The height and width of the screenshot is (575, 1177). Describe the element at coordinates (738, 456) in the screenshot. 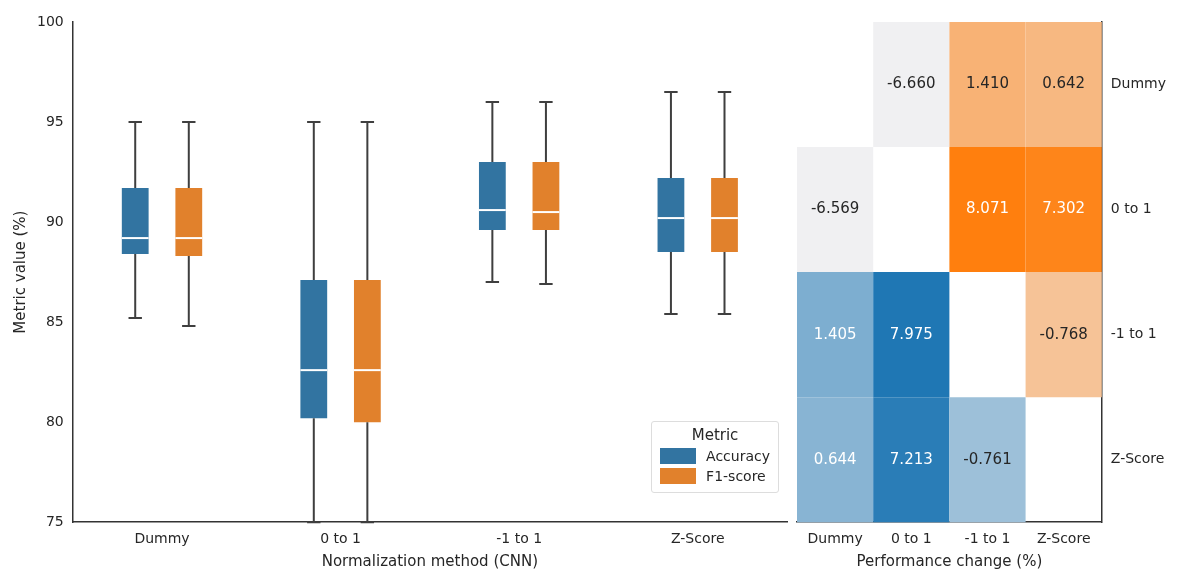

I see `legend-label: Accuracy` at that location.